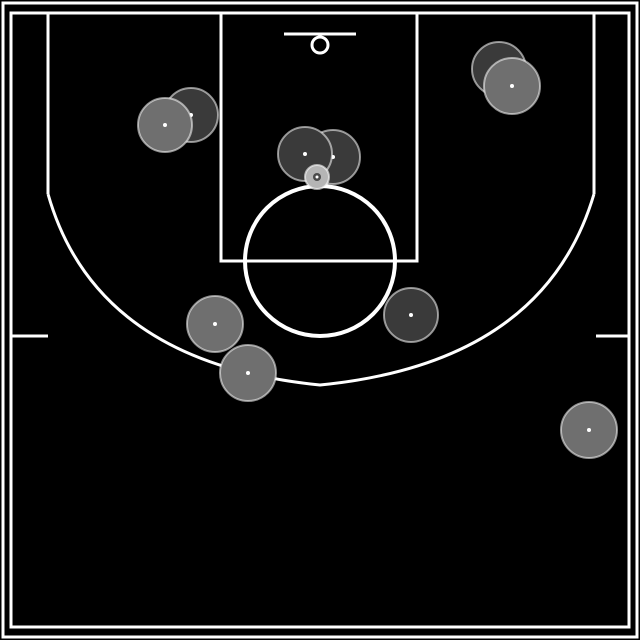 This screenshot has width=640, height=640. What do you see at coordinates (317, 177) in the screenshot?
I see `basketball` at bounding box center [317, 177].